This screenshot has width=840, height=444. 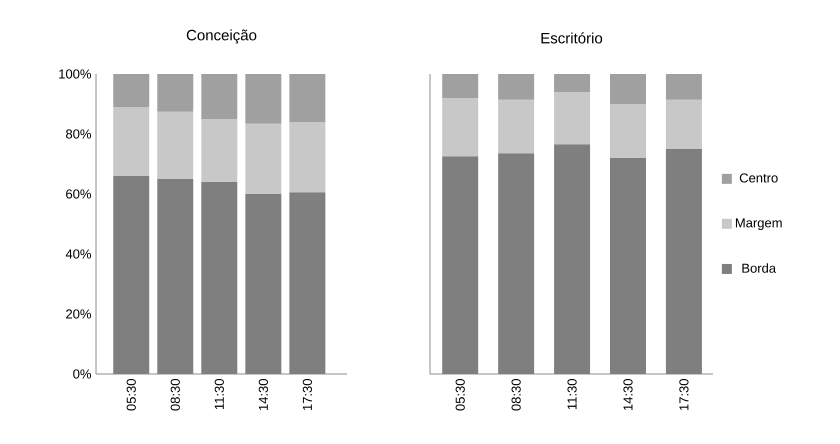 I want to click on y-tick-label: 40%, so click(x=79, y=254).